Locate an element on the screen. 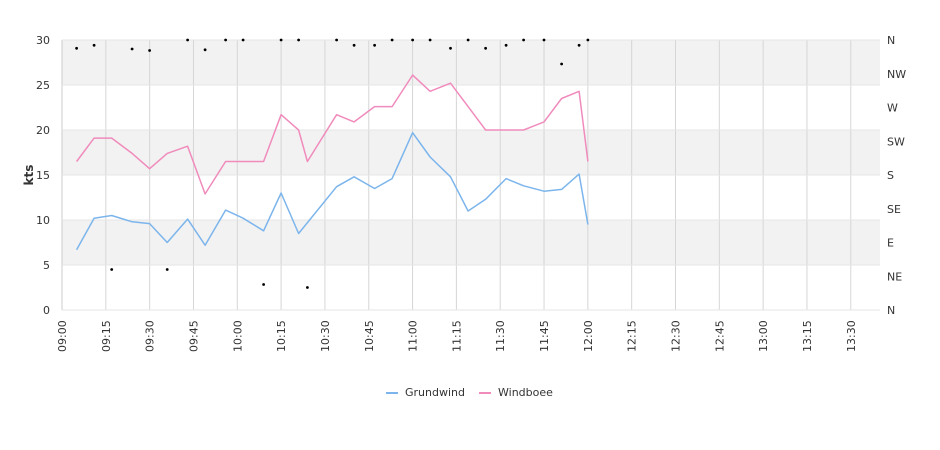 This screenshot has height=450, width=940. x-tick-label: 09:00 is located at coordinates (62, 336).